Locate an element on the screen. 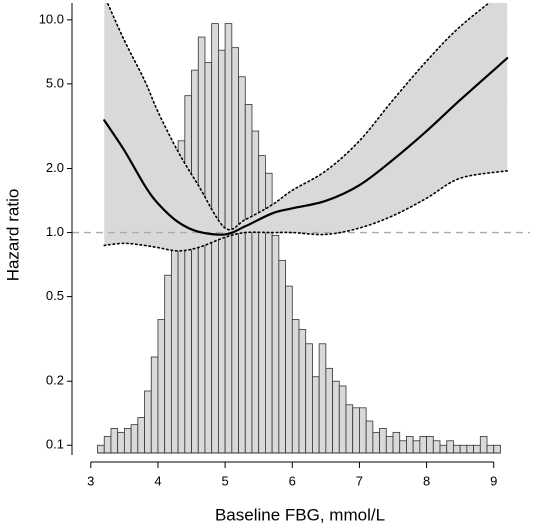  ci-line is located at coordinates (305, 211).